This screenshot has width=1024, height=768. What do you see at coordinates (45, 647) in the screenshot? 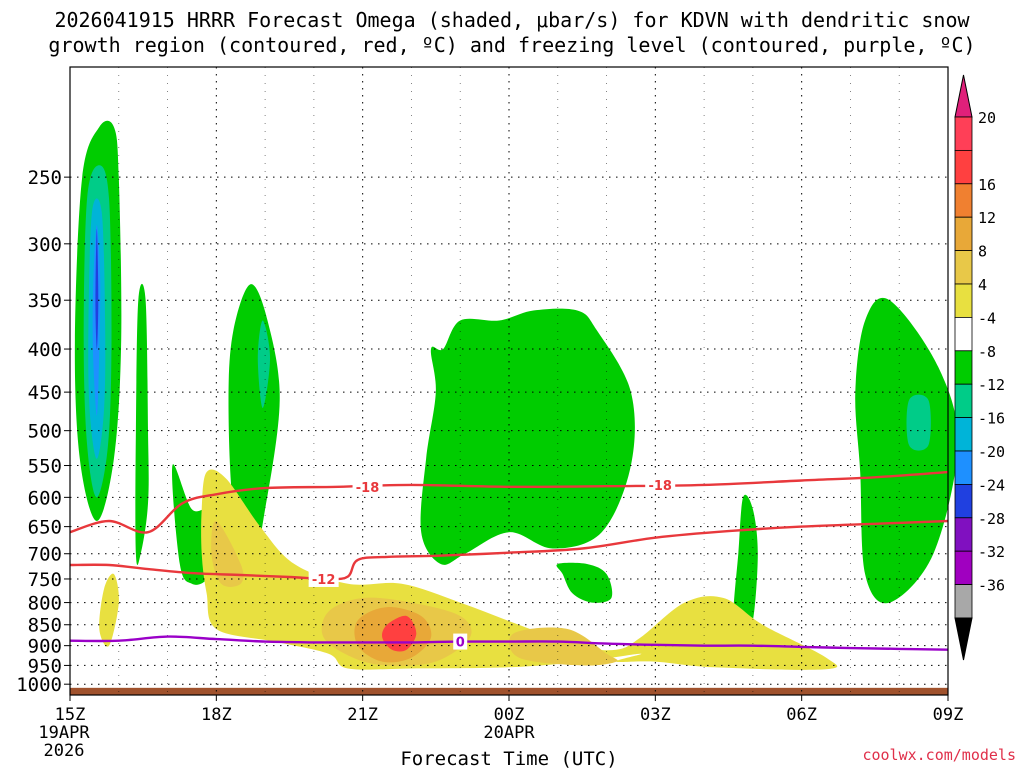
I see `y-tick-label-900: 900` at bounding box center [45, 647].